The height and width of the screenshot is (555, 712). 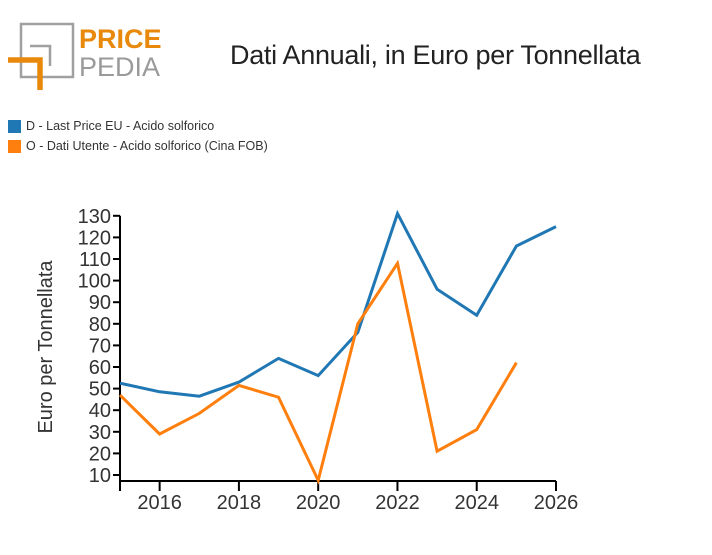 I want to click on x-tick-label: 2022, so click(x=397, y=503).